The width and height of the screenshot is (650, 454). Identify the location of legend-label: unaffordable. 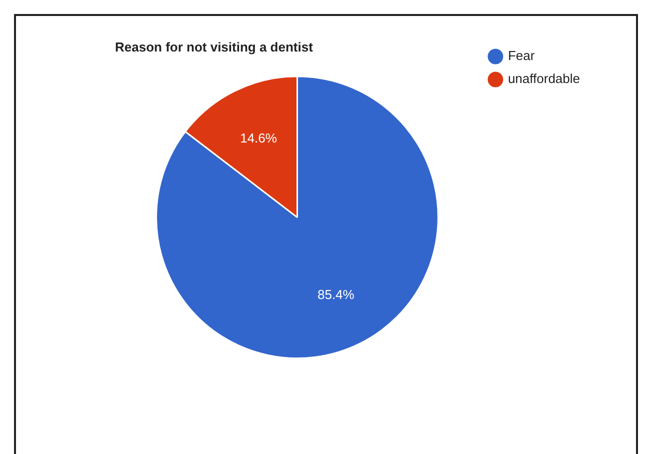
(544, 78).